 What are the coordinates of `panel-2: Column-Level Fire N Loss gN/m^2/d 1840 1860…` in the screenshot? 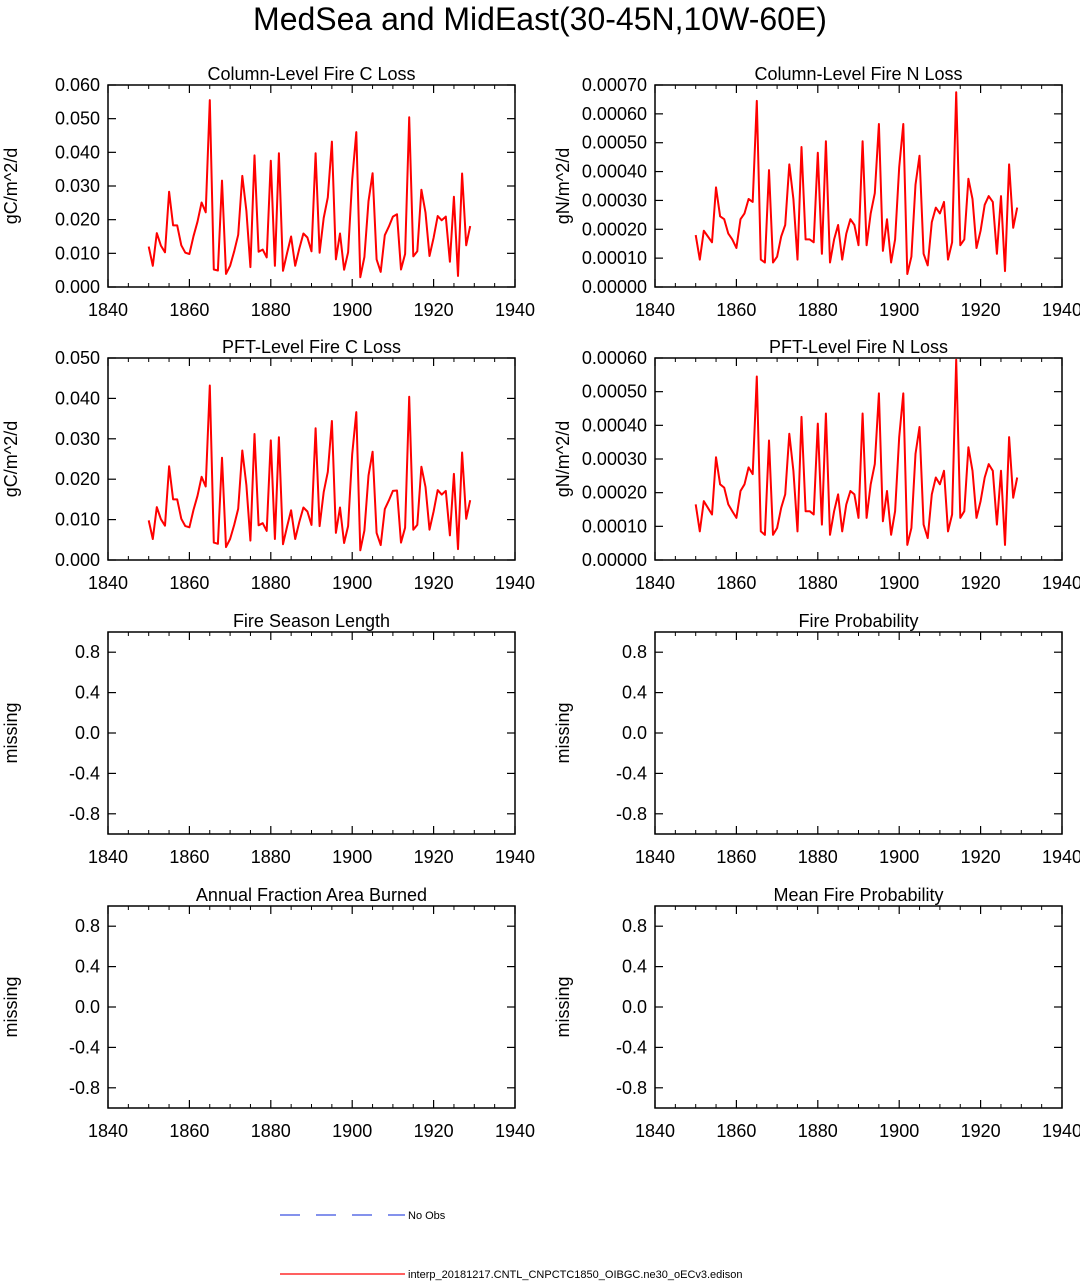 It's located at (816, 192).